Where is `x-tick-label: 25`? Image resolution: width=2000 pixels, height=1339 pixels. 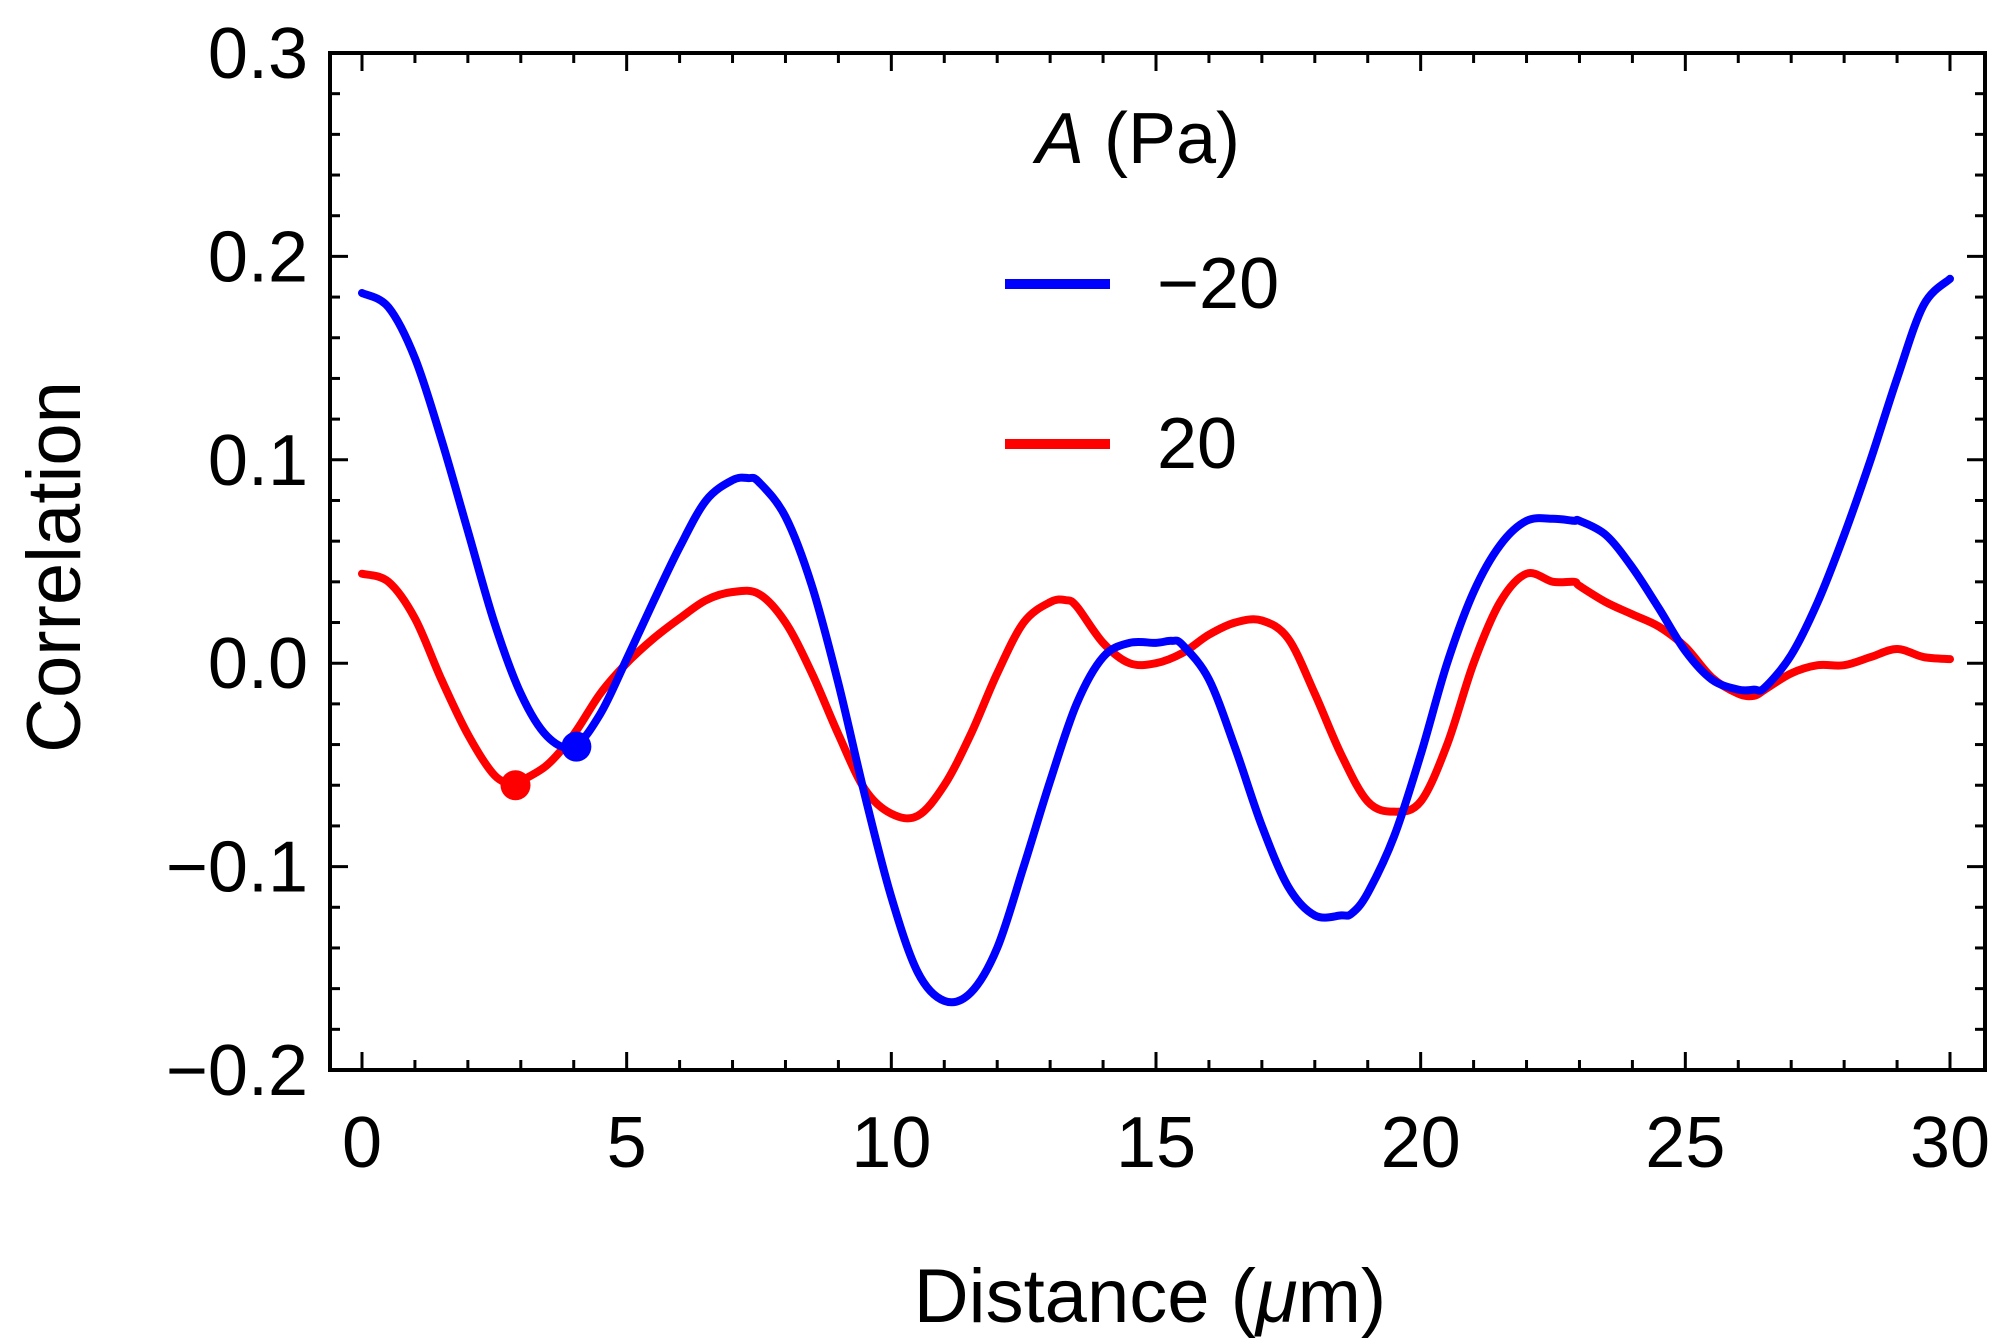 x-tick-label: 25 is located at coordinates (1685, 1143).